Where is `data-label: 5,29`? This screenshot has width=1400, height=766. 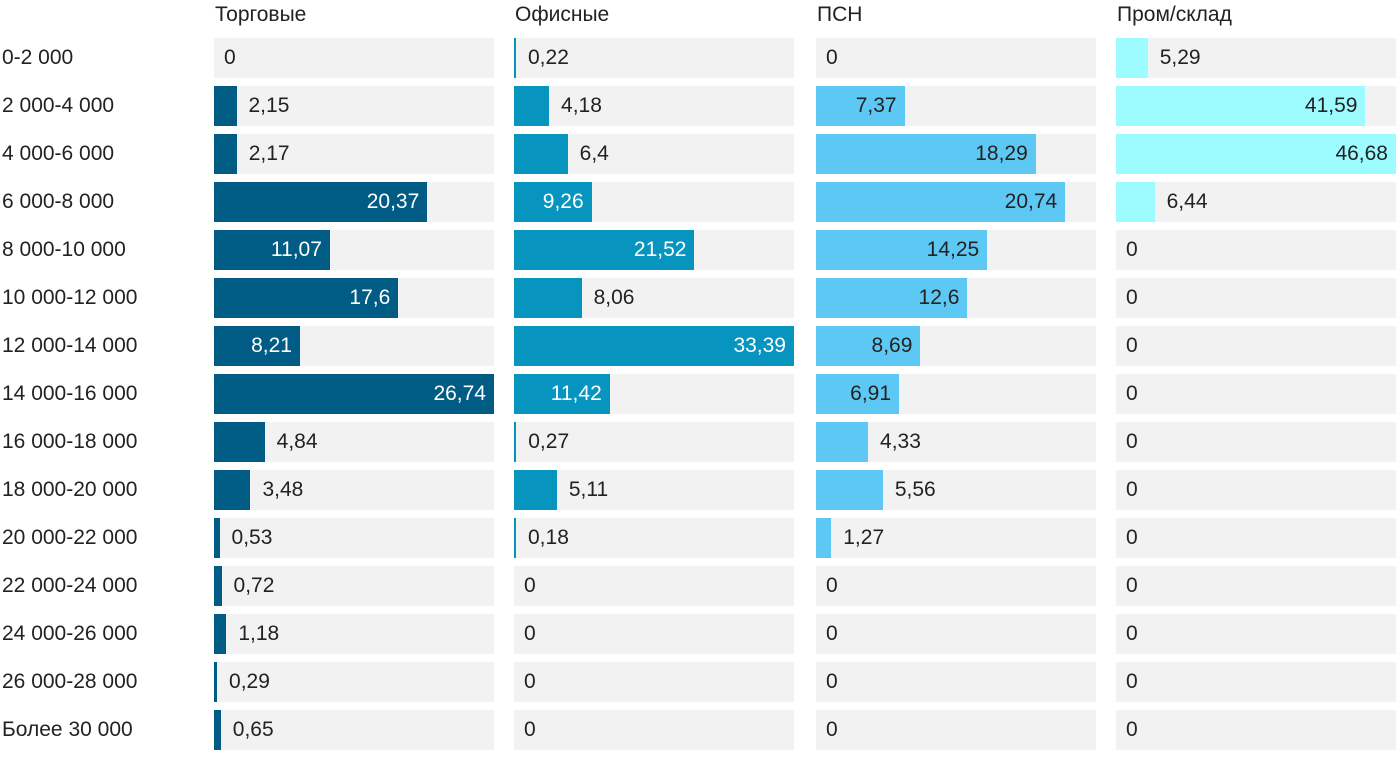 data-label: 5,29 is located at coordinates (1180, 57).